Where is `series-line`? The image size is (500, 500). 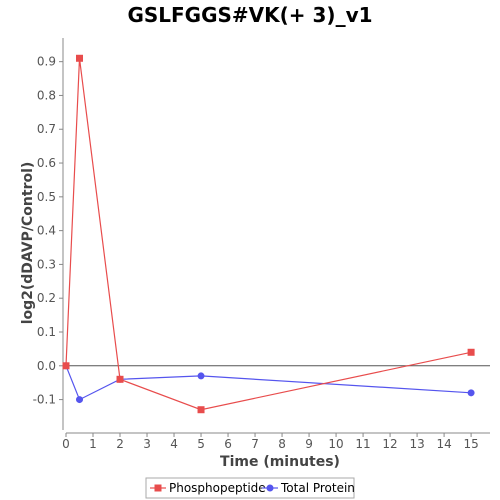 series-line is located at coordinates (268, 383).